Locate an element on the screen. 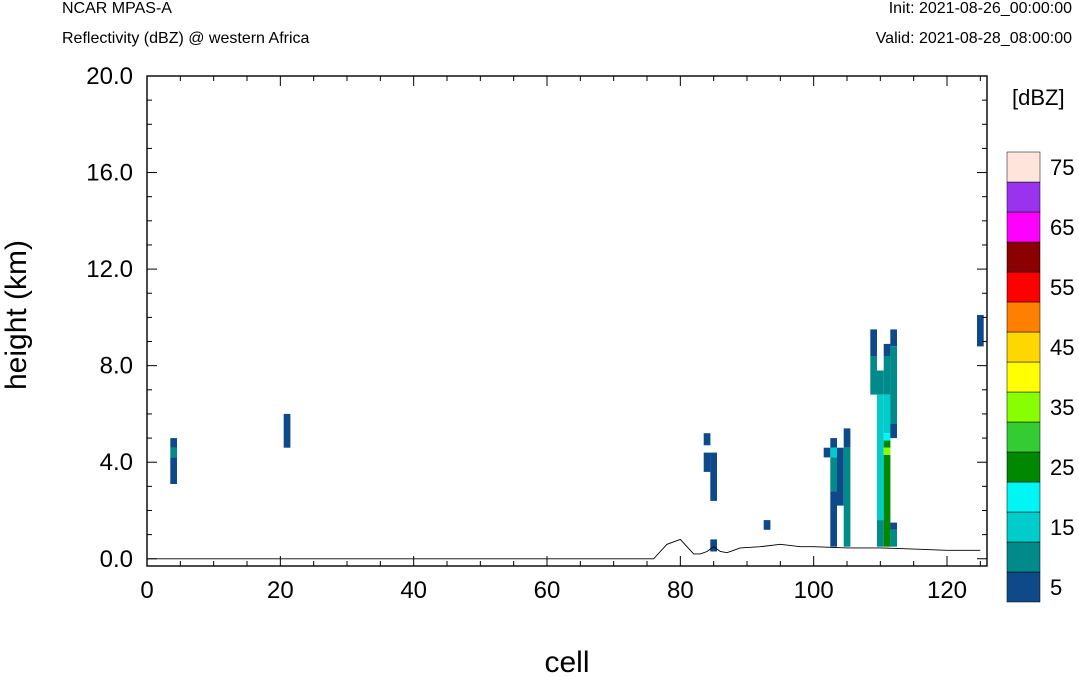 This screenshot has width=1079, height=677. y-tick-label: 12.0 is located at coordinates (109, 269).